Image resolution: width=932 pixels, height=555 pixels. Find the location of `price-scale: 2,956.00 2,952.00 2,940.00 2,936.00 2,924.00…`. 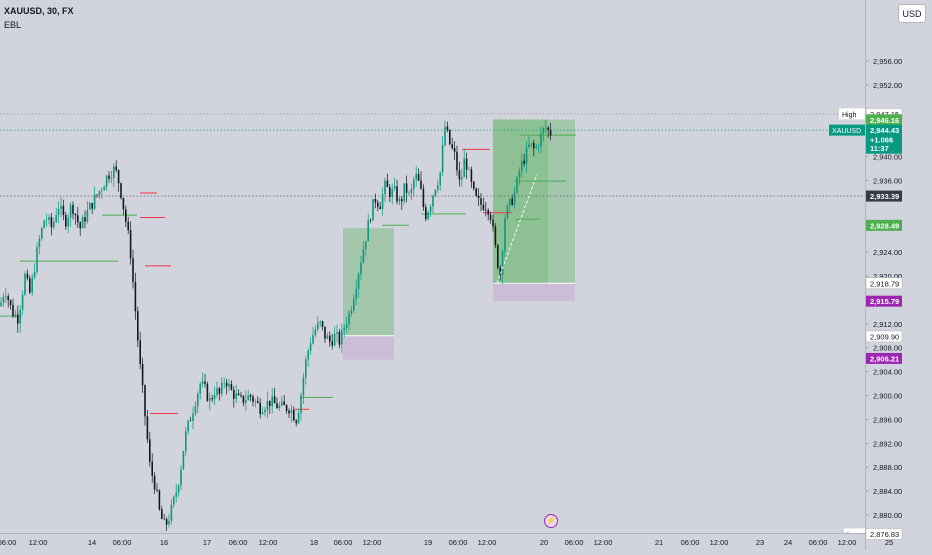

price-scale: 2,956.00 2,952.00 2,940.00 2,936.00 2,924.00… is located at coordinates (898, 275).